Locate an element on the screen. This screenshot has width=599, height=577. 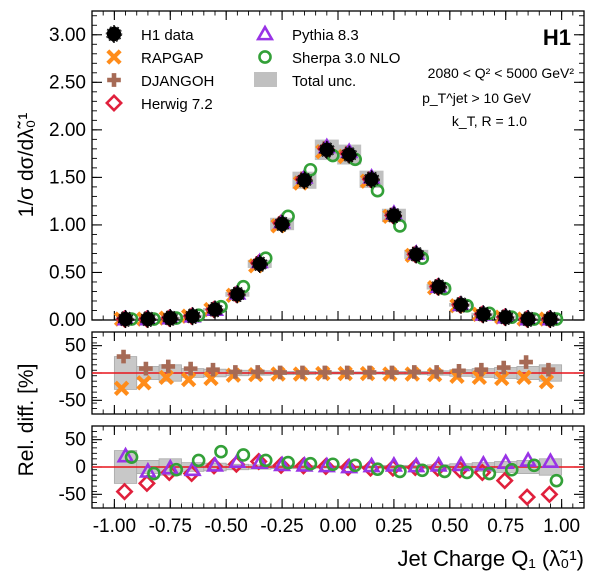
annotation-q2-range: 2080 < Q² < 5000 GeV² is located at coordinates (501, 73).